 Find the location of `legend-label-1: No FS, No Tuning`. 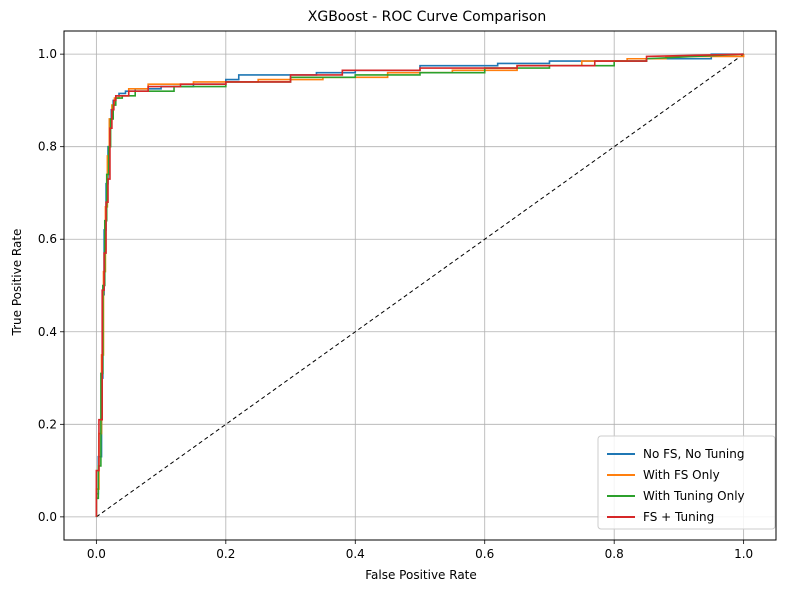

legend-label-1: No FS, No Tuning is located at coordinates (693, 454).